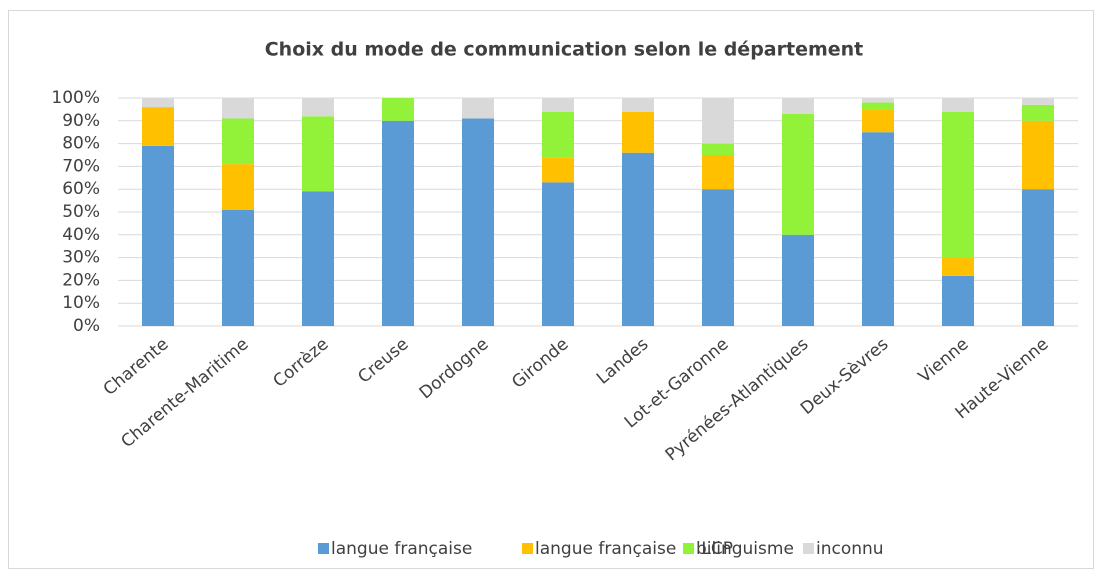 Image resolution: width=1101 pixels, height=579 pixels. I want to click on y-tick-label: 100%, so click(75, 98).